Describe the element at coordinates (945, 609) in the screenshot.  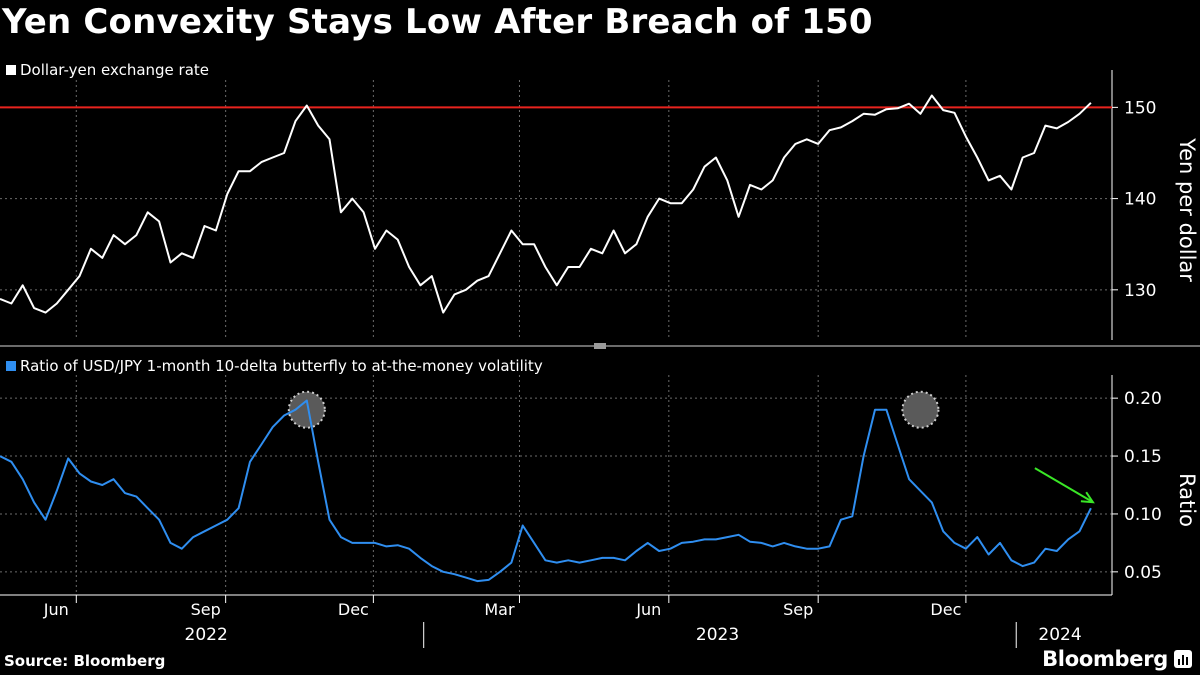
I see `x-tick-label-6: Dec` at that location.